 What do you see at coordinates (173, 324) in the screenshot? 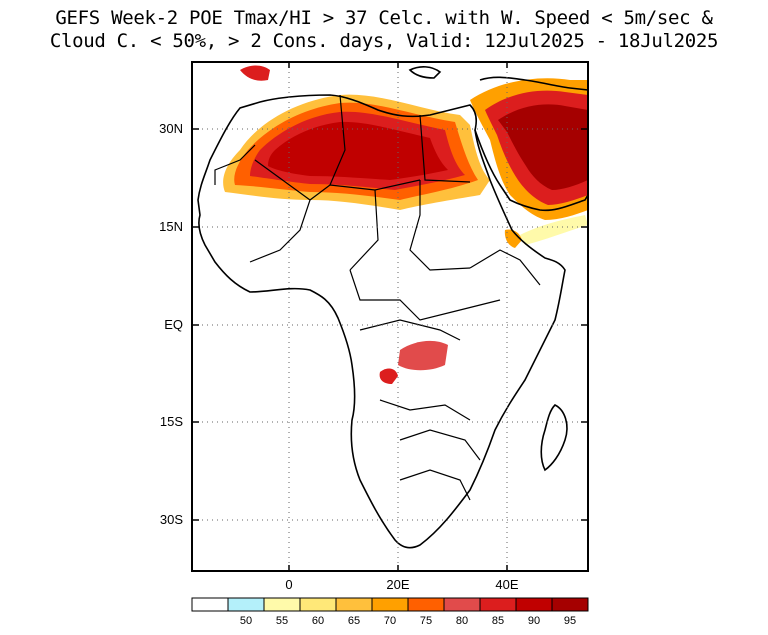
I see `lat-label-eq: EQ` at bounding box center [173, 324].